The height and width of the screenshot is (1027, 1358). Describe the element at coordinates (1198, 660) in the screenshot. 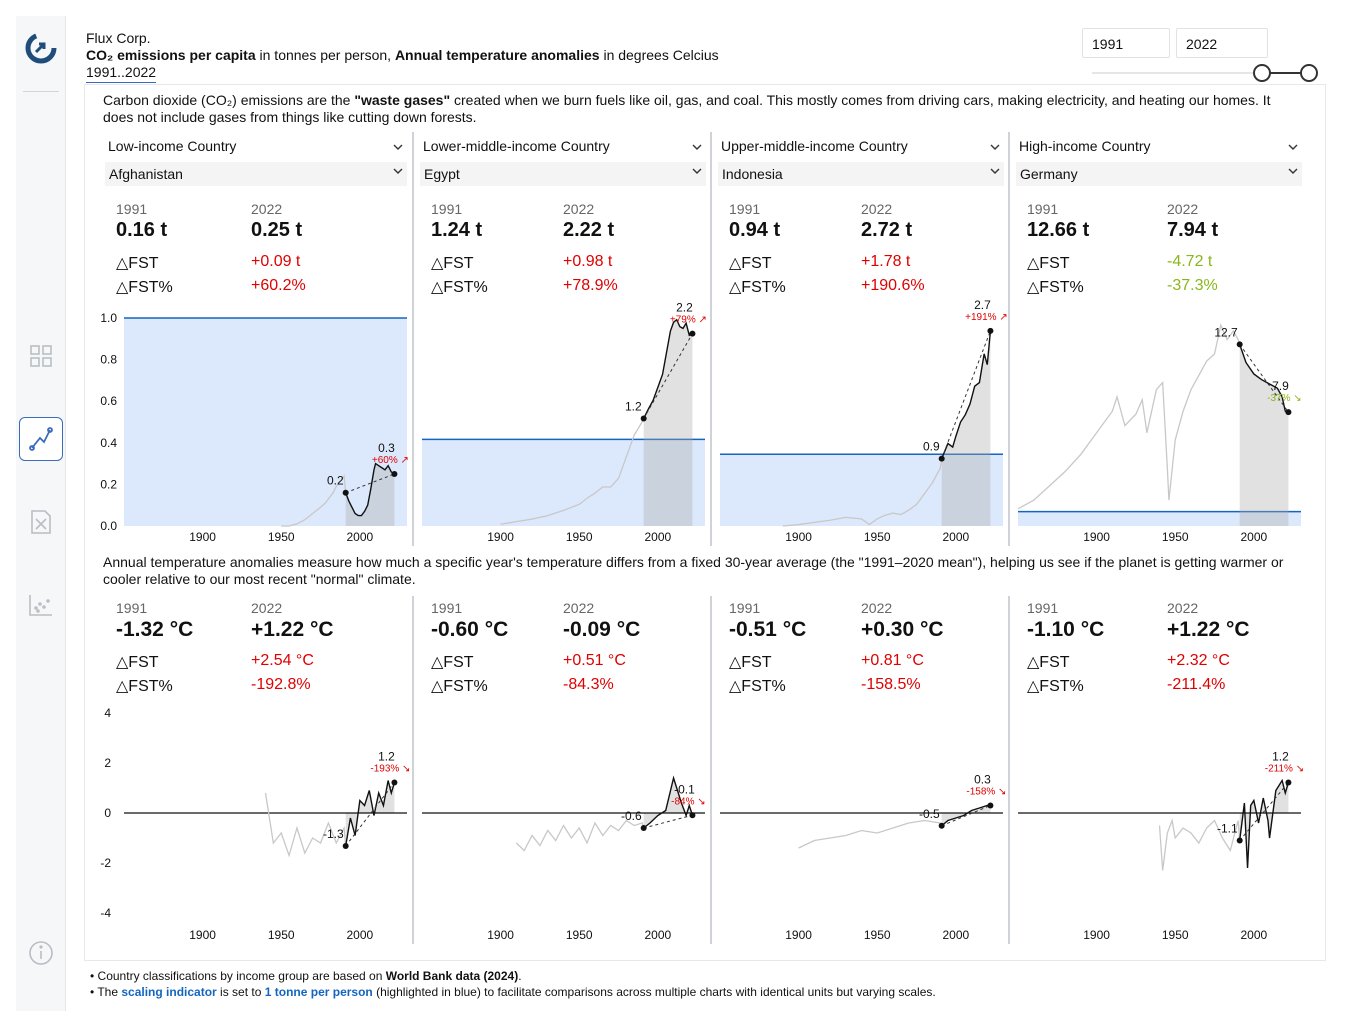

I see `kpi-delta-value: +2.32 °C` at that location.